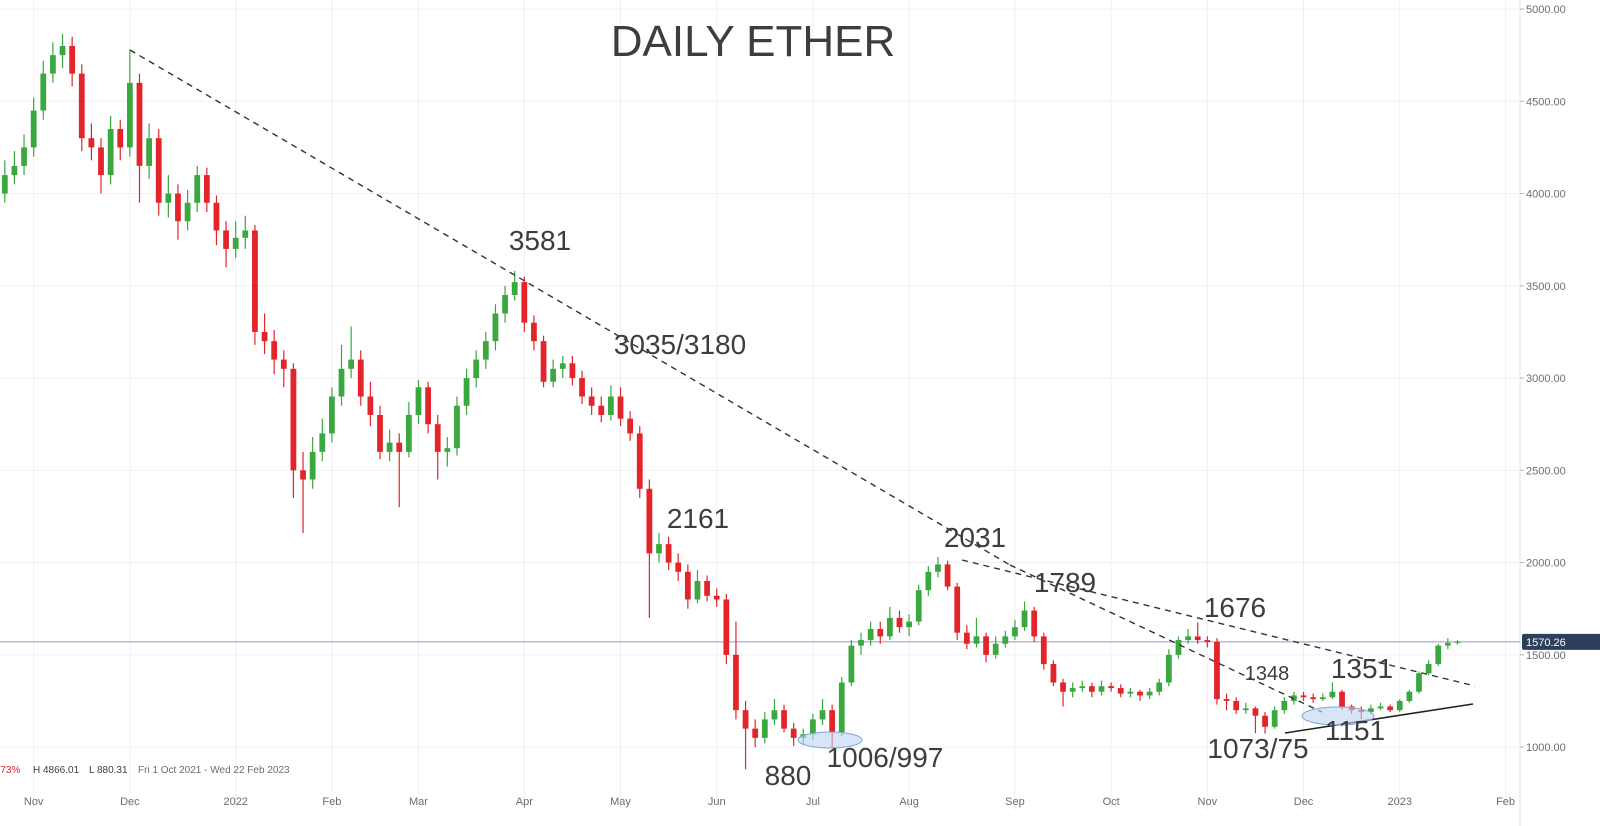 The height and width of the screenshot is (826, 1600). Describe the element at coordinates (1505, 802) in the screenshot. I see `x-tick-label: Feb` at that location.